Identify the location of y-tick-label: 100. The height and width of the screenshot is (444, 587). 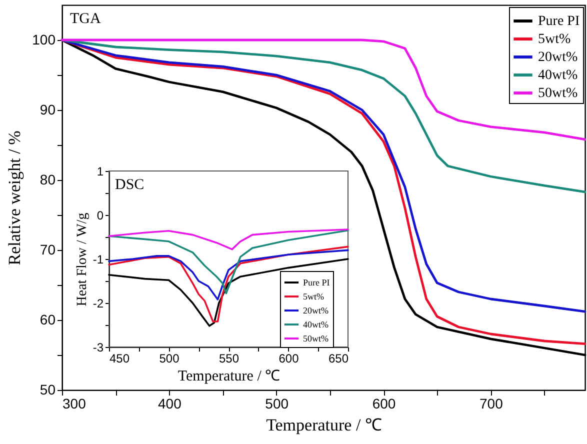
(44, 40).